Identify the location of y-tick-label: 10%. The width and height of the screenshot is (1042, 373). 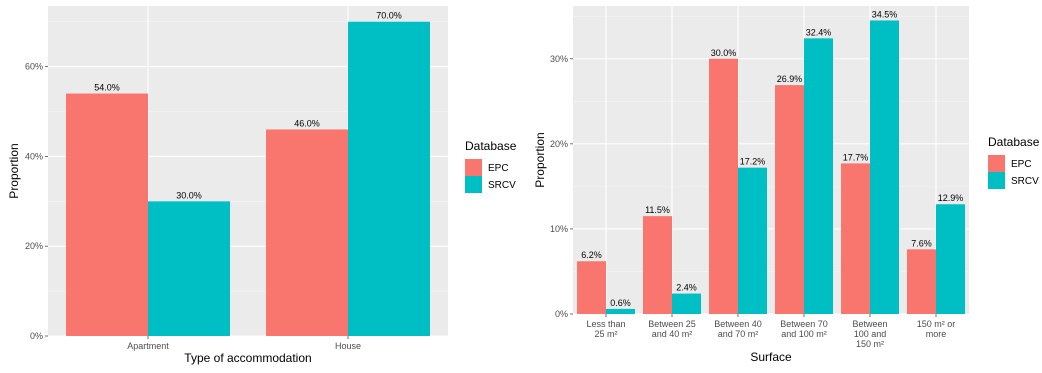
(559, 229).